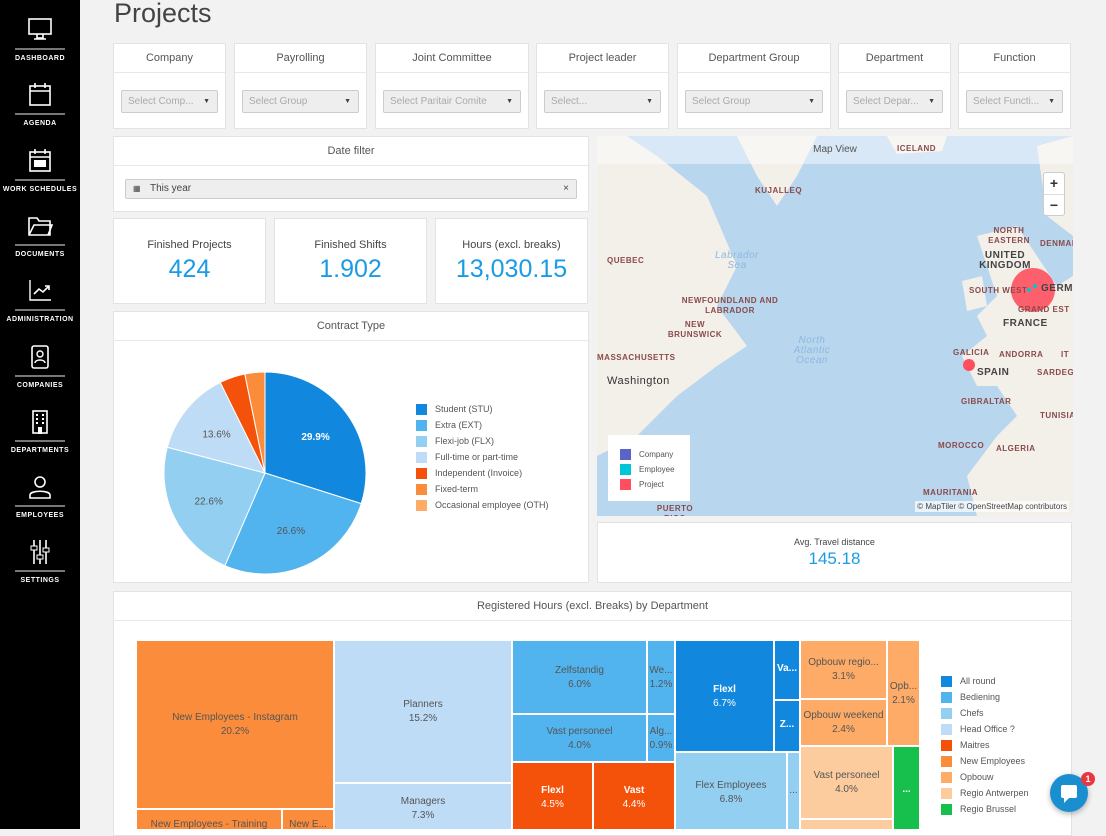 This screenshot has width=1106, height=836. Describe the element at coordinates (992, 506) in the screenshot. I see `map-attribution: © MapTiler © OpenStreetMap contributors` at that location.